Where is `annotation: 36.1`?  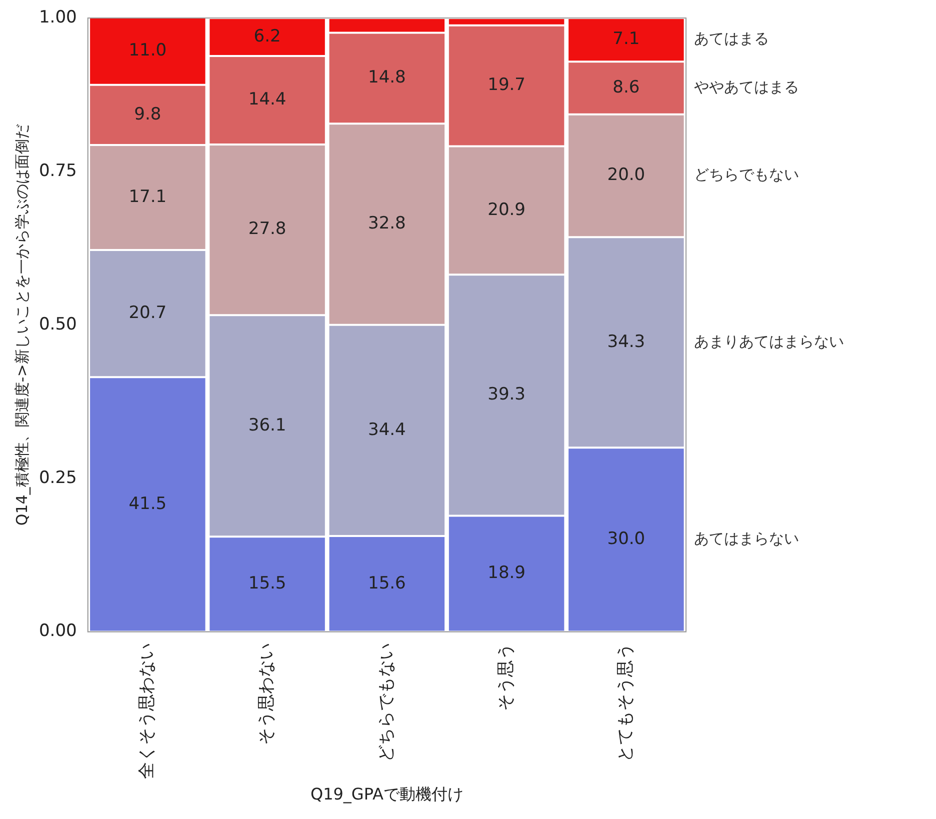
annotation: 36.1 is located at coordinates (267, 425).